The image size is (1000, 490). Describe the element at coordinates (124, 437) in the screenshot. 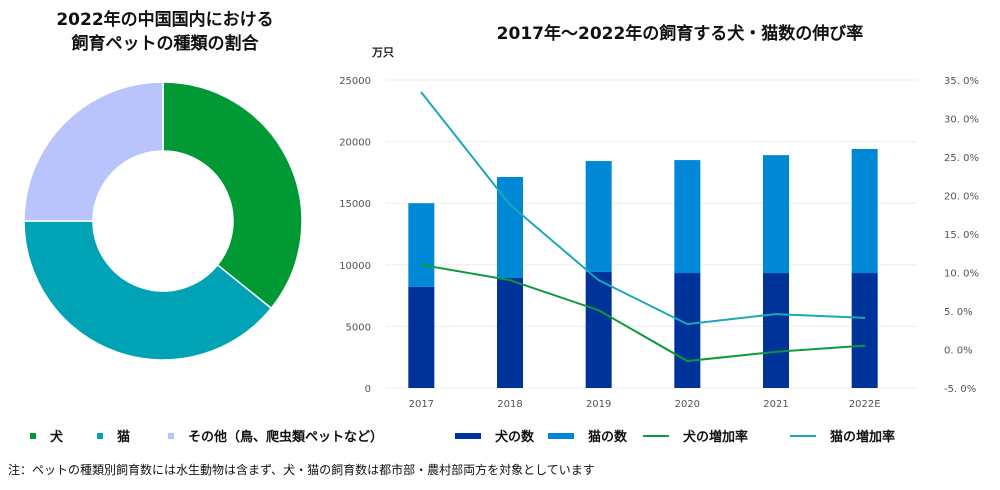

I see `legend-label-cat: 猫` at that location.